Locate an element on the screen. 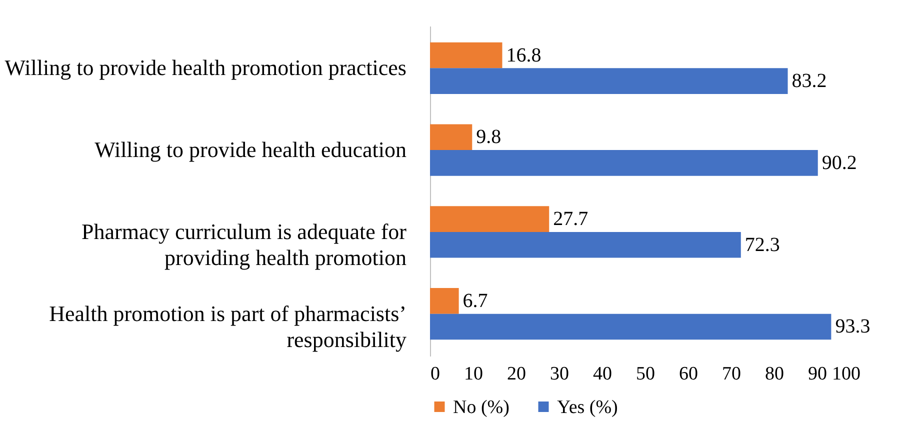  x-tick-label: 80 is located at coordinates (774, 374).